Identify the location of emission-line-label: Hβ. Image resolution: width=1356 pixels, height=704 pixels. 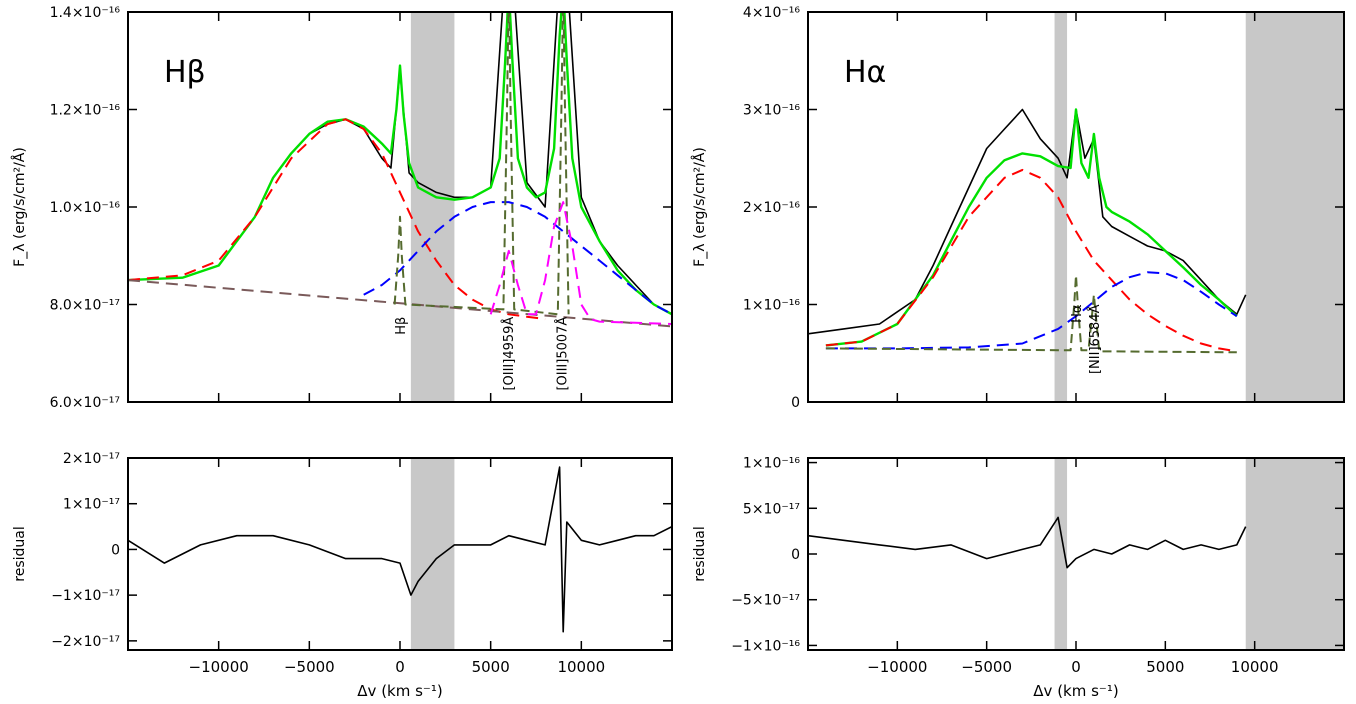
(401, 326).